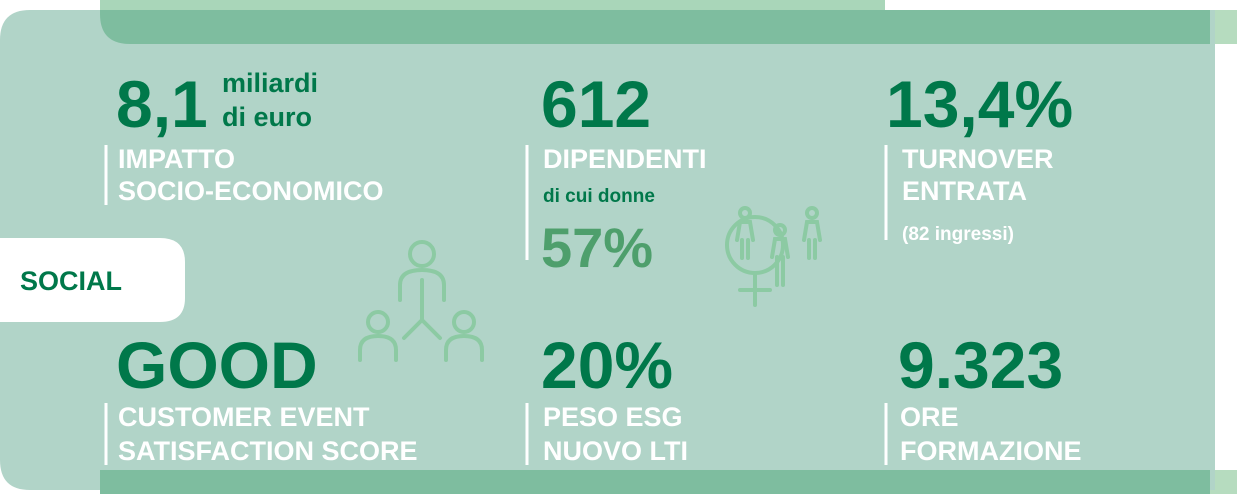 The image size is (1237, 499). Describe the element at coordinates (217, 365) in the screenshot. I see `stat-value: GOOD` at that location.